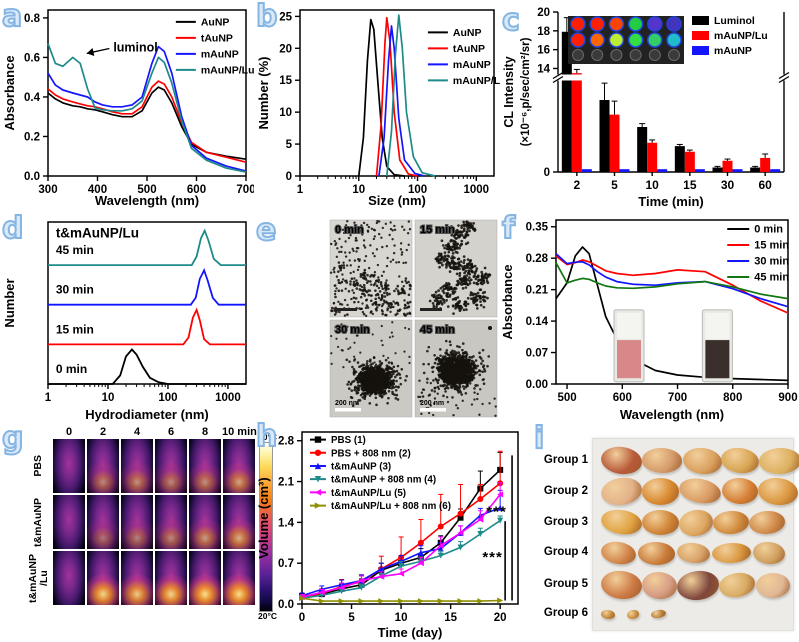 The image size is (799, 642). Describe the element at coordinates (286, 523) in the screenshot. I see `svg-text: 1.4` at that location.